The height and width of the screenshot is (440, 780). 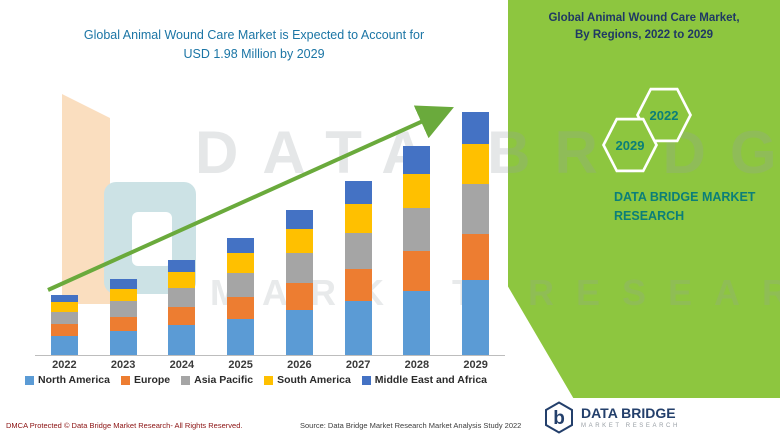 I want to click on bar-2024, so click(x=182, y=307).